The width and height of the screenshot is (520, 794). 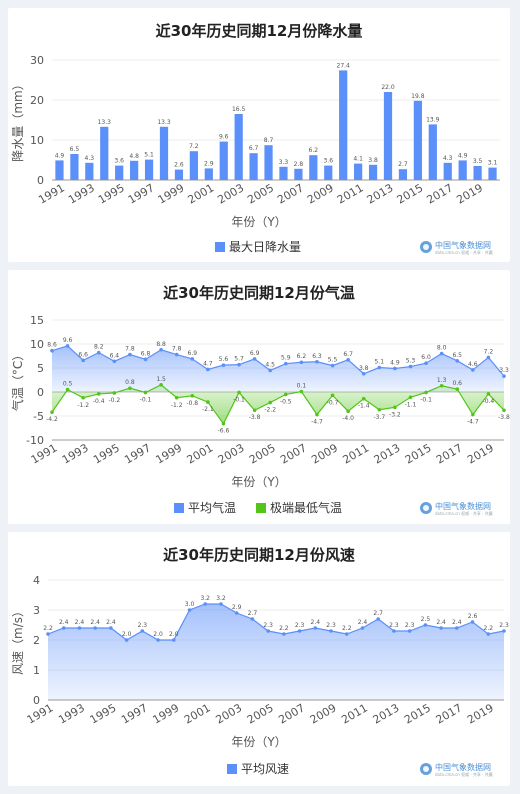 I want to click on legend-label: 最大日降水量, so click(x=265, y=247).